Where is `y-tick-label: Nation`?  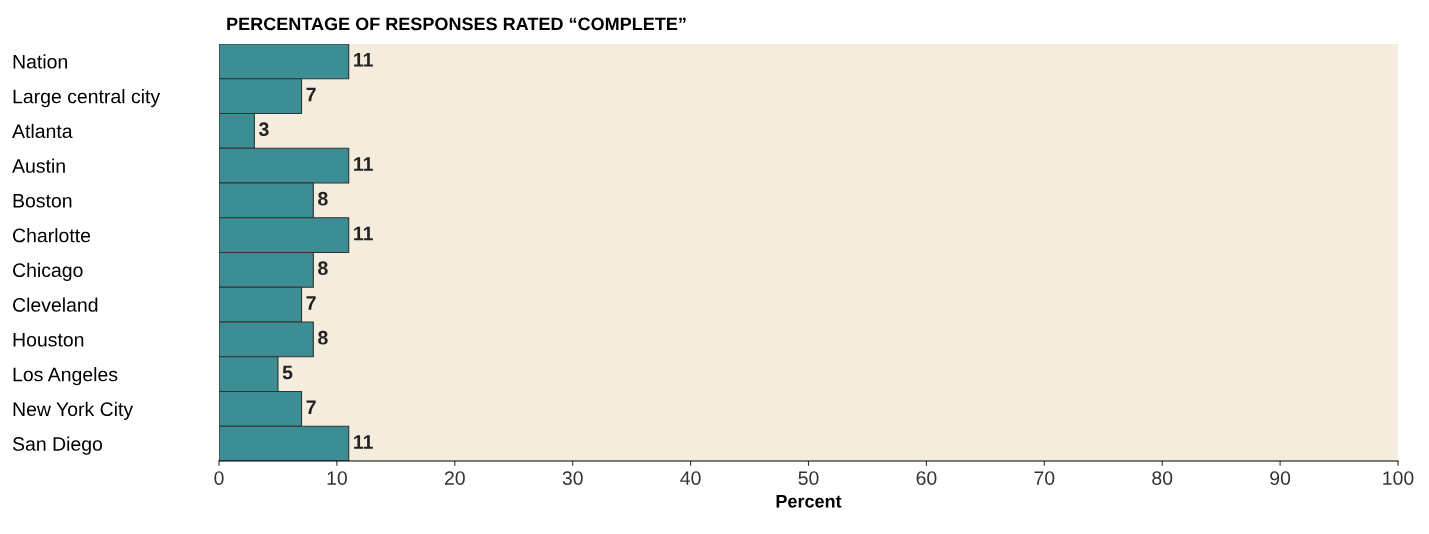
y-tick-label: Nation is located at coordinates (40, 61).